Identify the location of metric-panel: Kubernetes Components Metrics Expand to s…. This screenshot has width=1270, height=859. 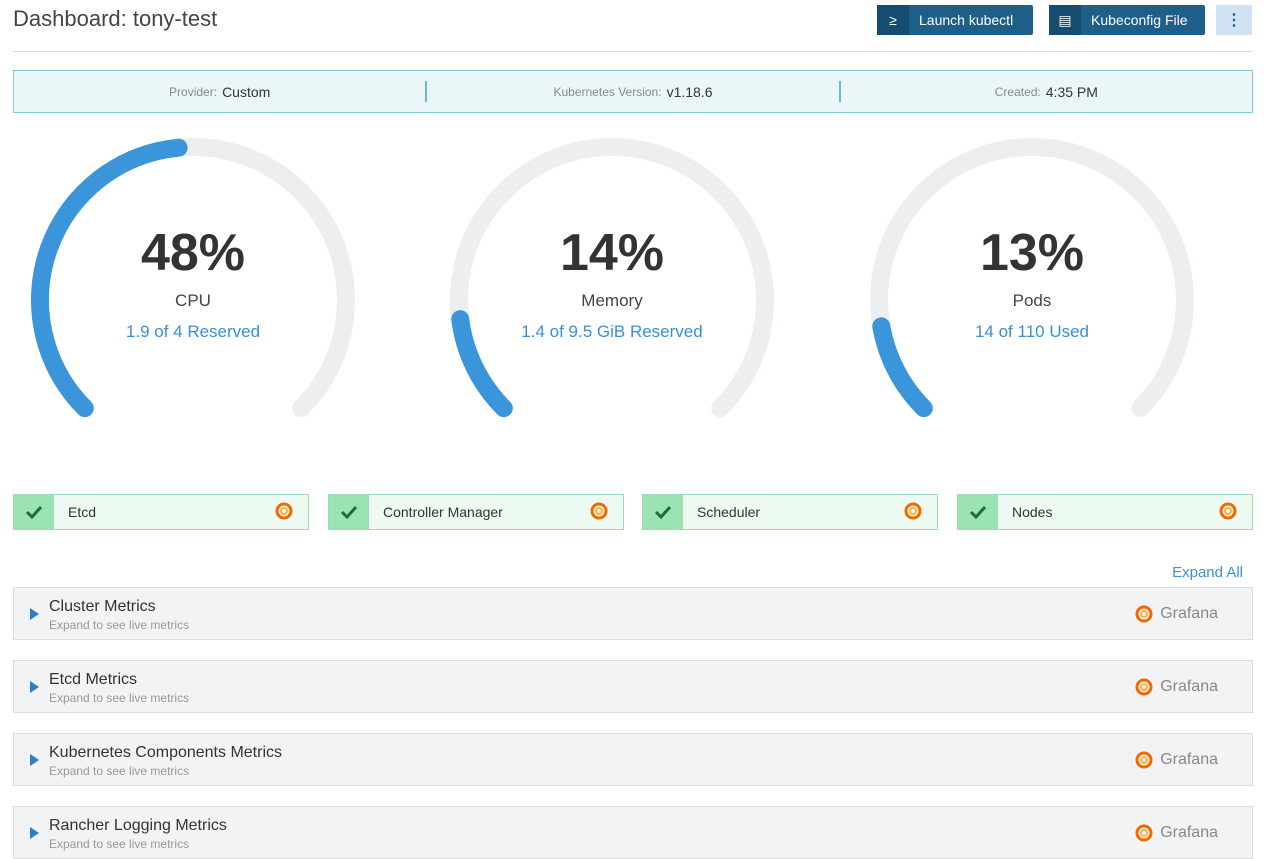
(633, 759).